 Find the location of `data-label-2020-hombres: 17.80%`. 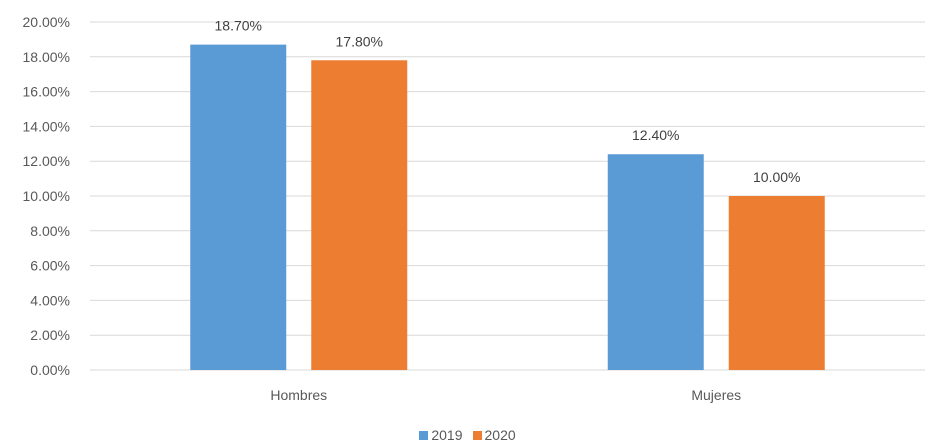

data-label-2020-hombres: 17.80% is located at coordinates (359, 41).